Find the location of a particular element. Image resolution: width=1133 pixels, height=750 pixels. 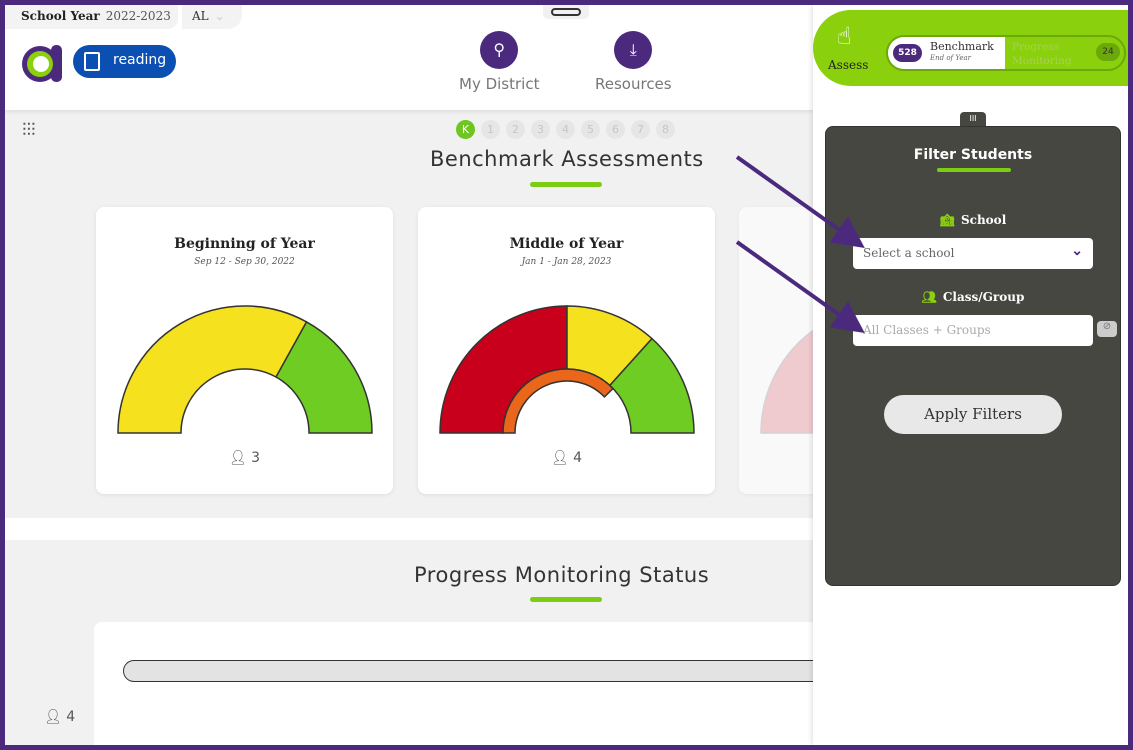

school-year-selector: School Year 2022-2023 is located at coordinates (91, 17).